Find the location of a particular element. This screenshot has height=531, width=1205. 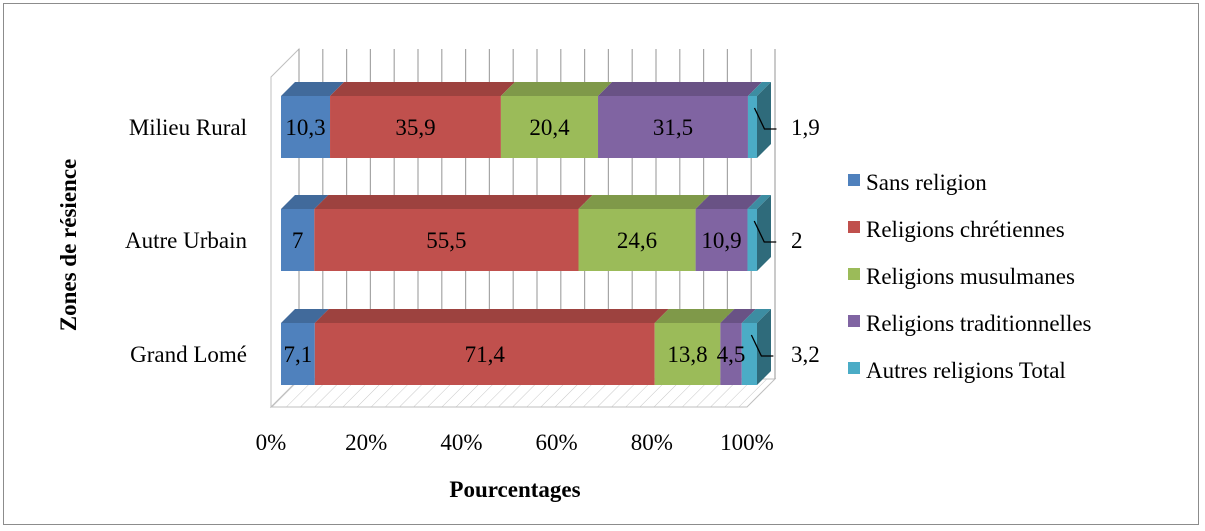

data-label: 7 is located at coordinates (298, 240).